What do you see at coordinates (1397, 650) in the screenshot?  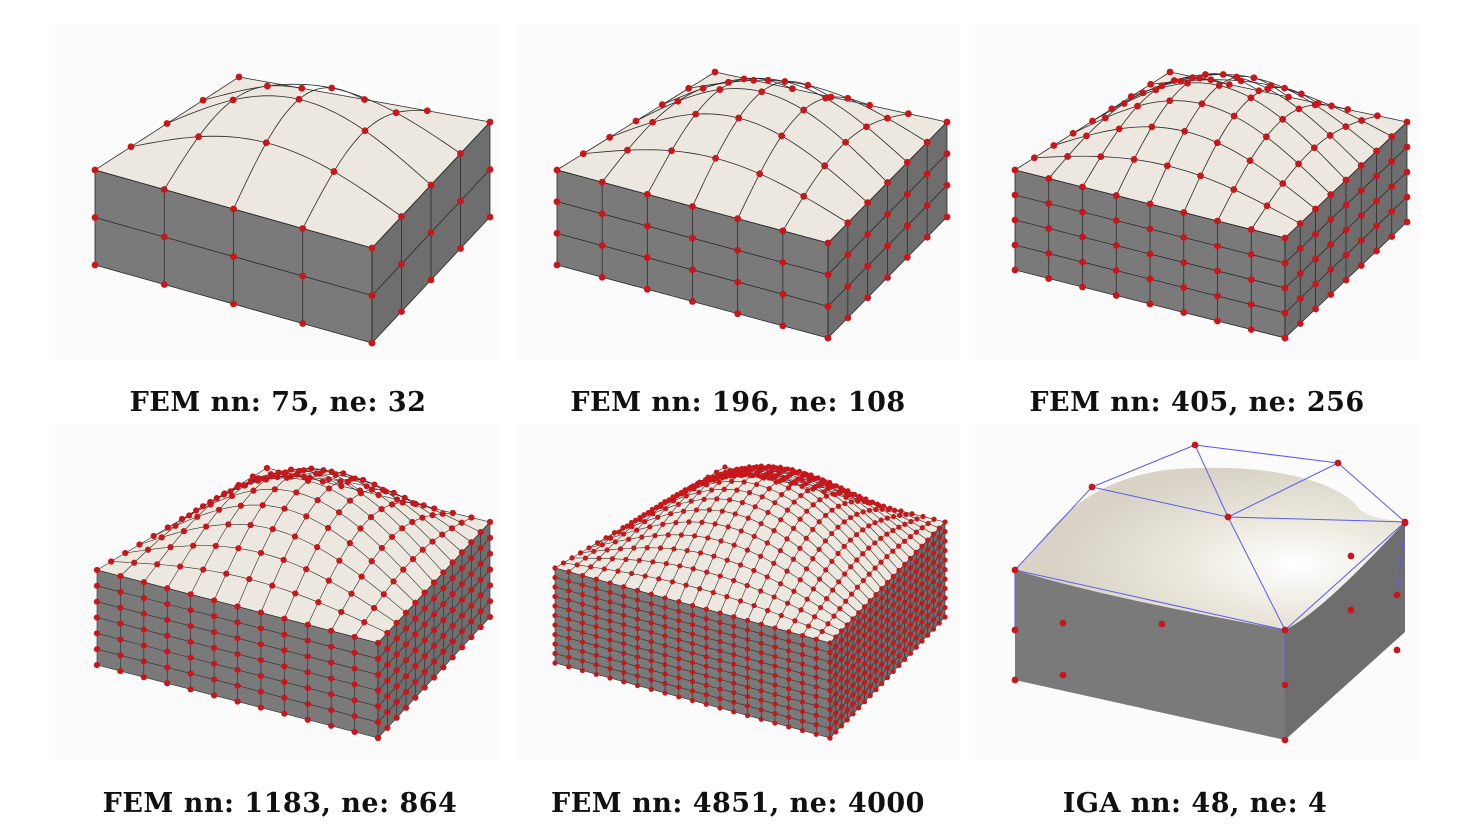 I see `control-point` at bounding box center [1397, 650].